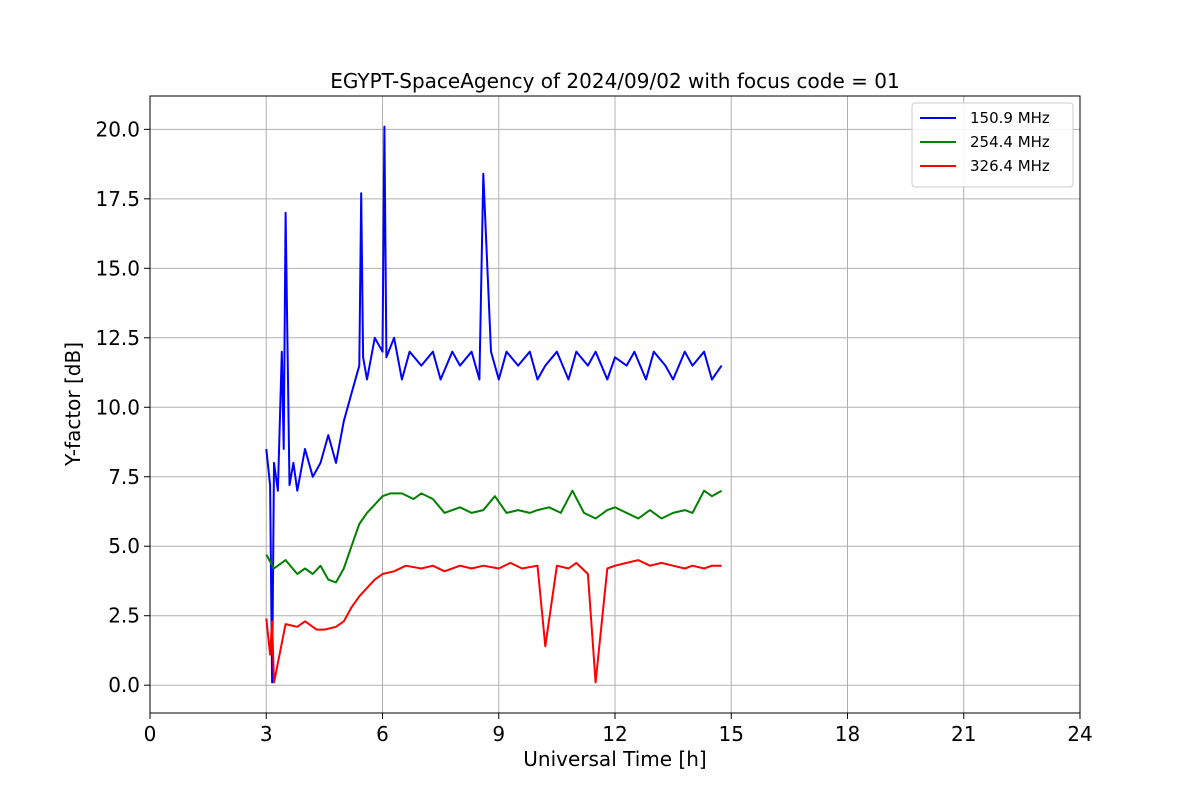  Describe the element at coordinates (1010, 118) in the screenshot. I see `legend-label: 150.9 MHz` at that location.